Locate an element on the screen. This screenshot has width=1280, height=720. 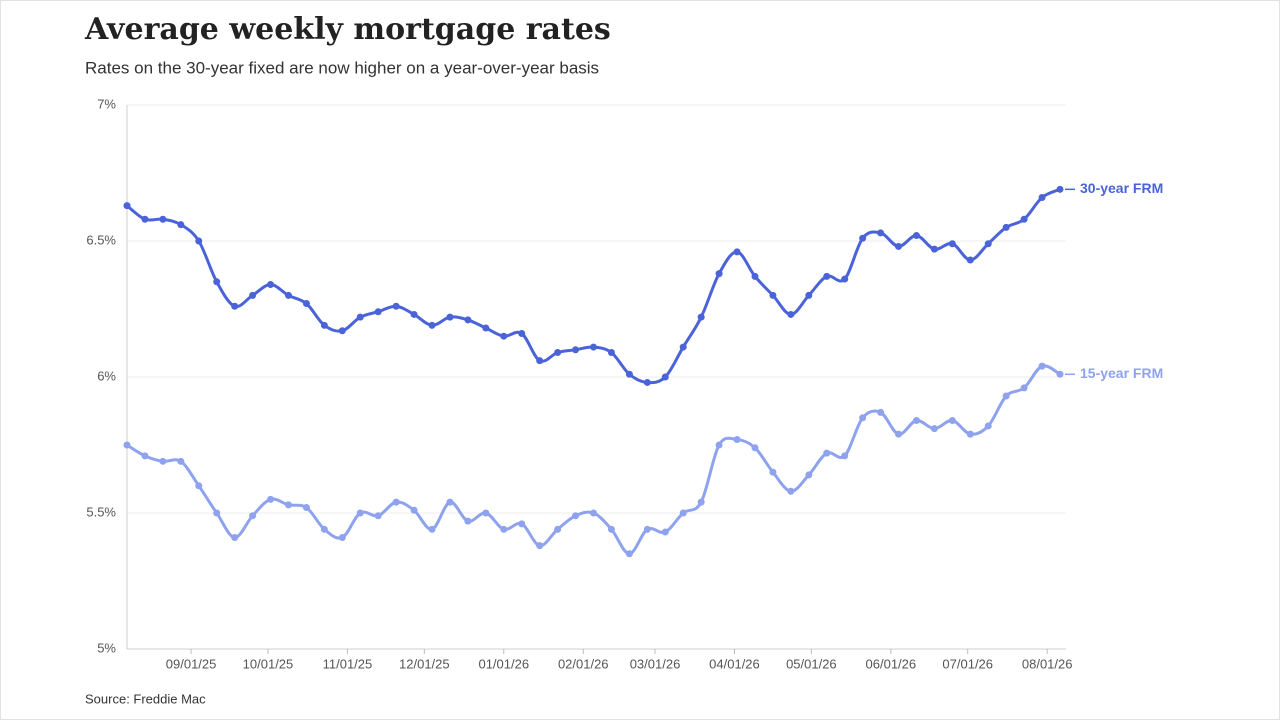
y-tick-label: 5.5% is located at coordinates (101, 511).